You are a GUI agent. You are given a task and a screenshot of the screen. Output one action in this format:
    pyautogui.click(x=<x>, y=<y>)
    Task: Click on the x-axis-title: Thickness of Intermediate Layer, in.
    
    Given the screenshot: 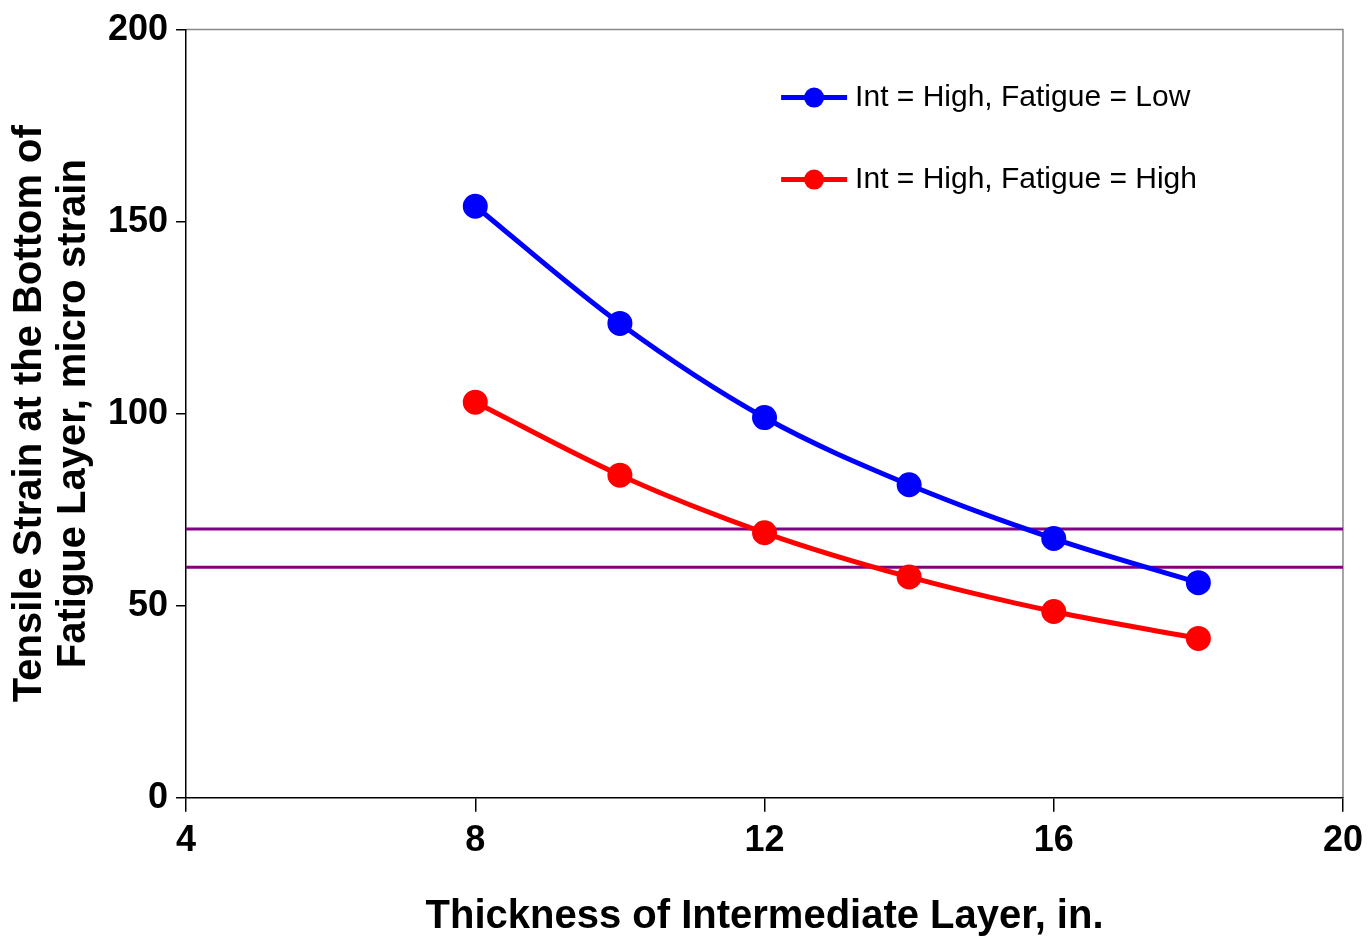 What is the action you would take?
    pyautogui.click(x=764, y=914)
    